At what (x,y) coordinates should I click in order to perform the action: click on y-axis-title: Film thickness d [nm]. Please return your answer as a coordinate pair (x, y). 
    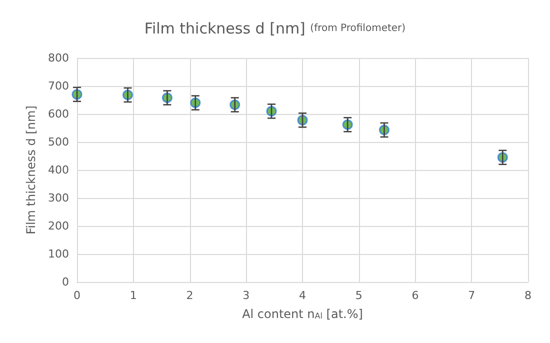
    Looking at the image, I should click on (31, 170).